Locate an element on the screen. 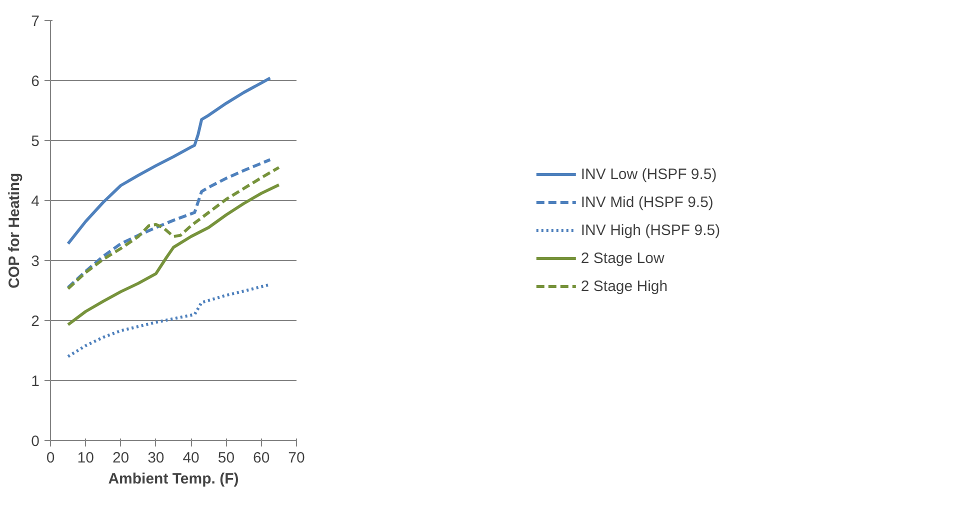  x-tick-label: 60 is located at coordinates (261, 458).